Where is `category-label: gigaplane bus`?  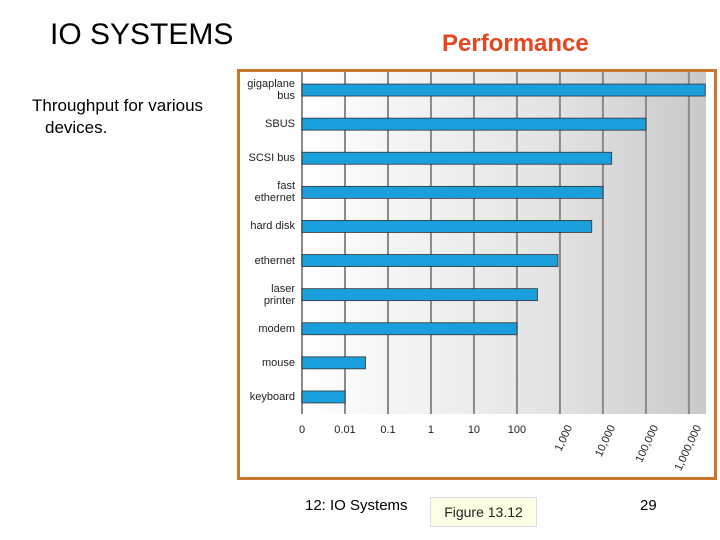 category-label: gigaplane bus is located at coordinates (271, 90).